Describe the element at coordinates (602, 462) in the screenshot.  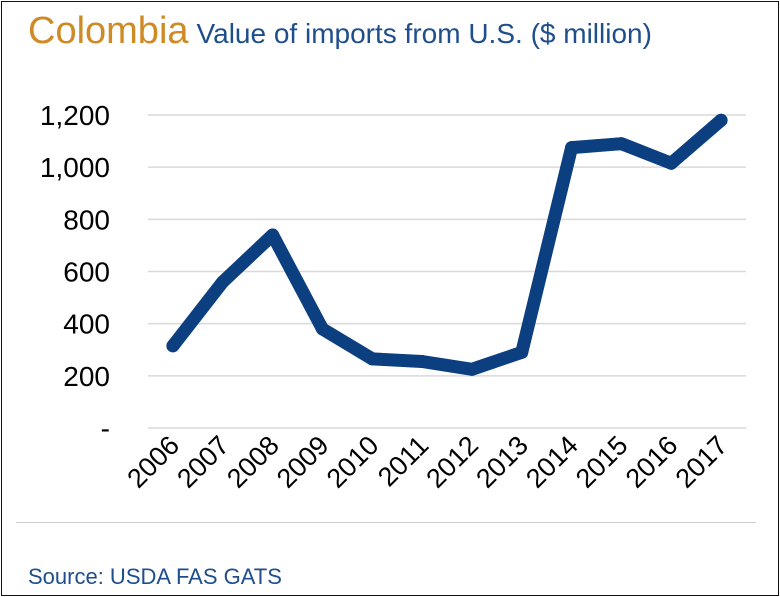
I see `x-tick-label: 2015` at that location.